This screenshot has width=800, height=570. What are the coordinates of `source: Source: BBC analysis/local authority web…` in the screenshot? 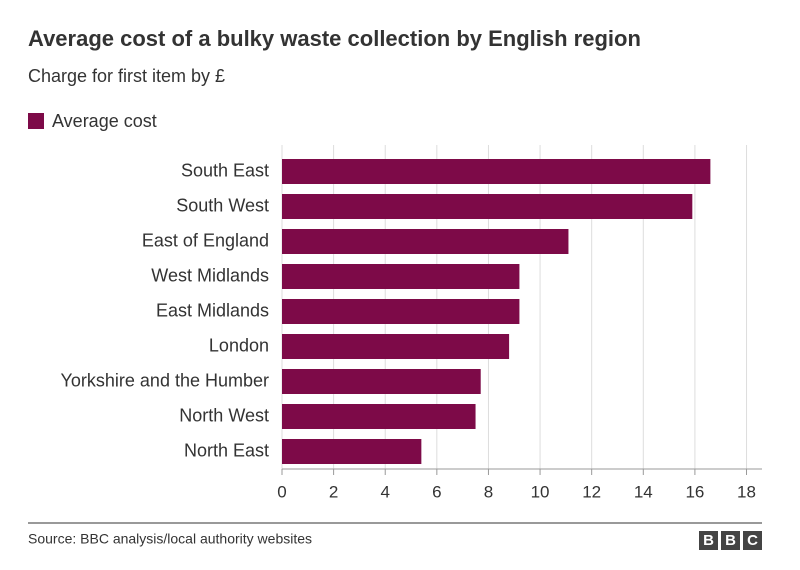 It's located at (170, 539).